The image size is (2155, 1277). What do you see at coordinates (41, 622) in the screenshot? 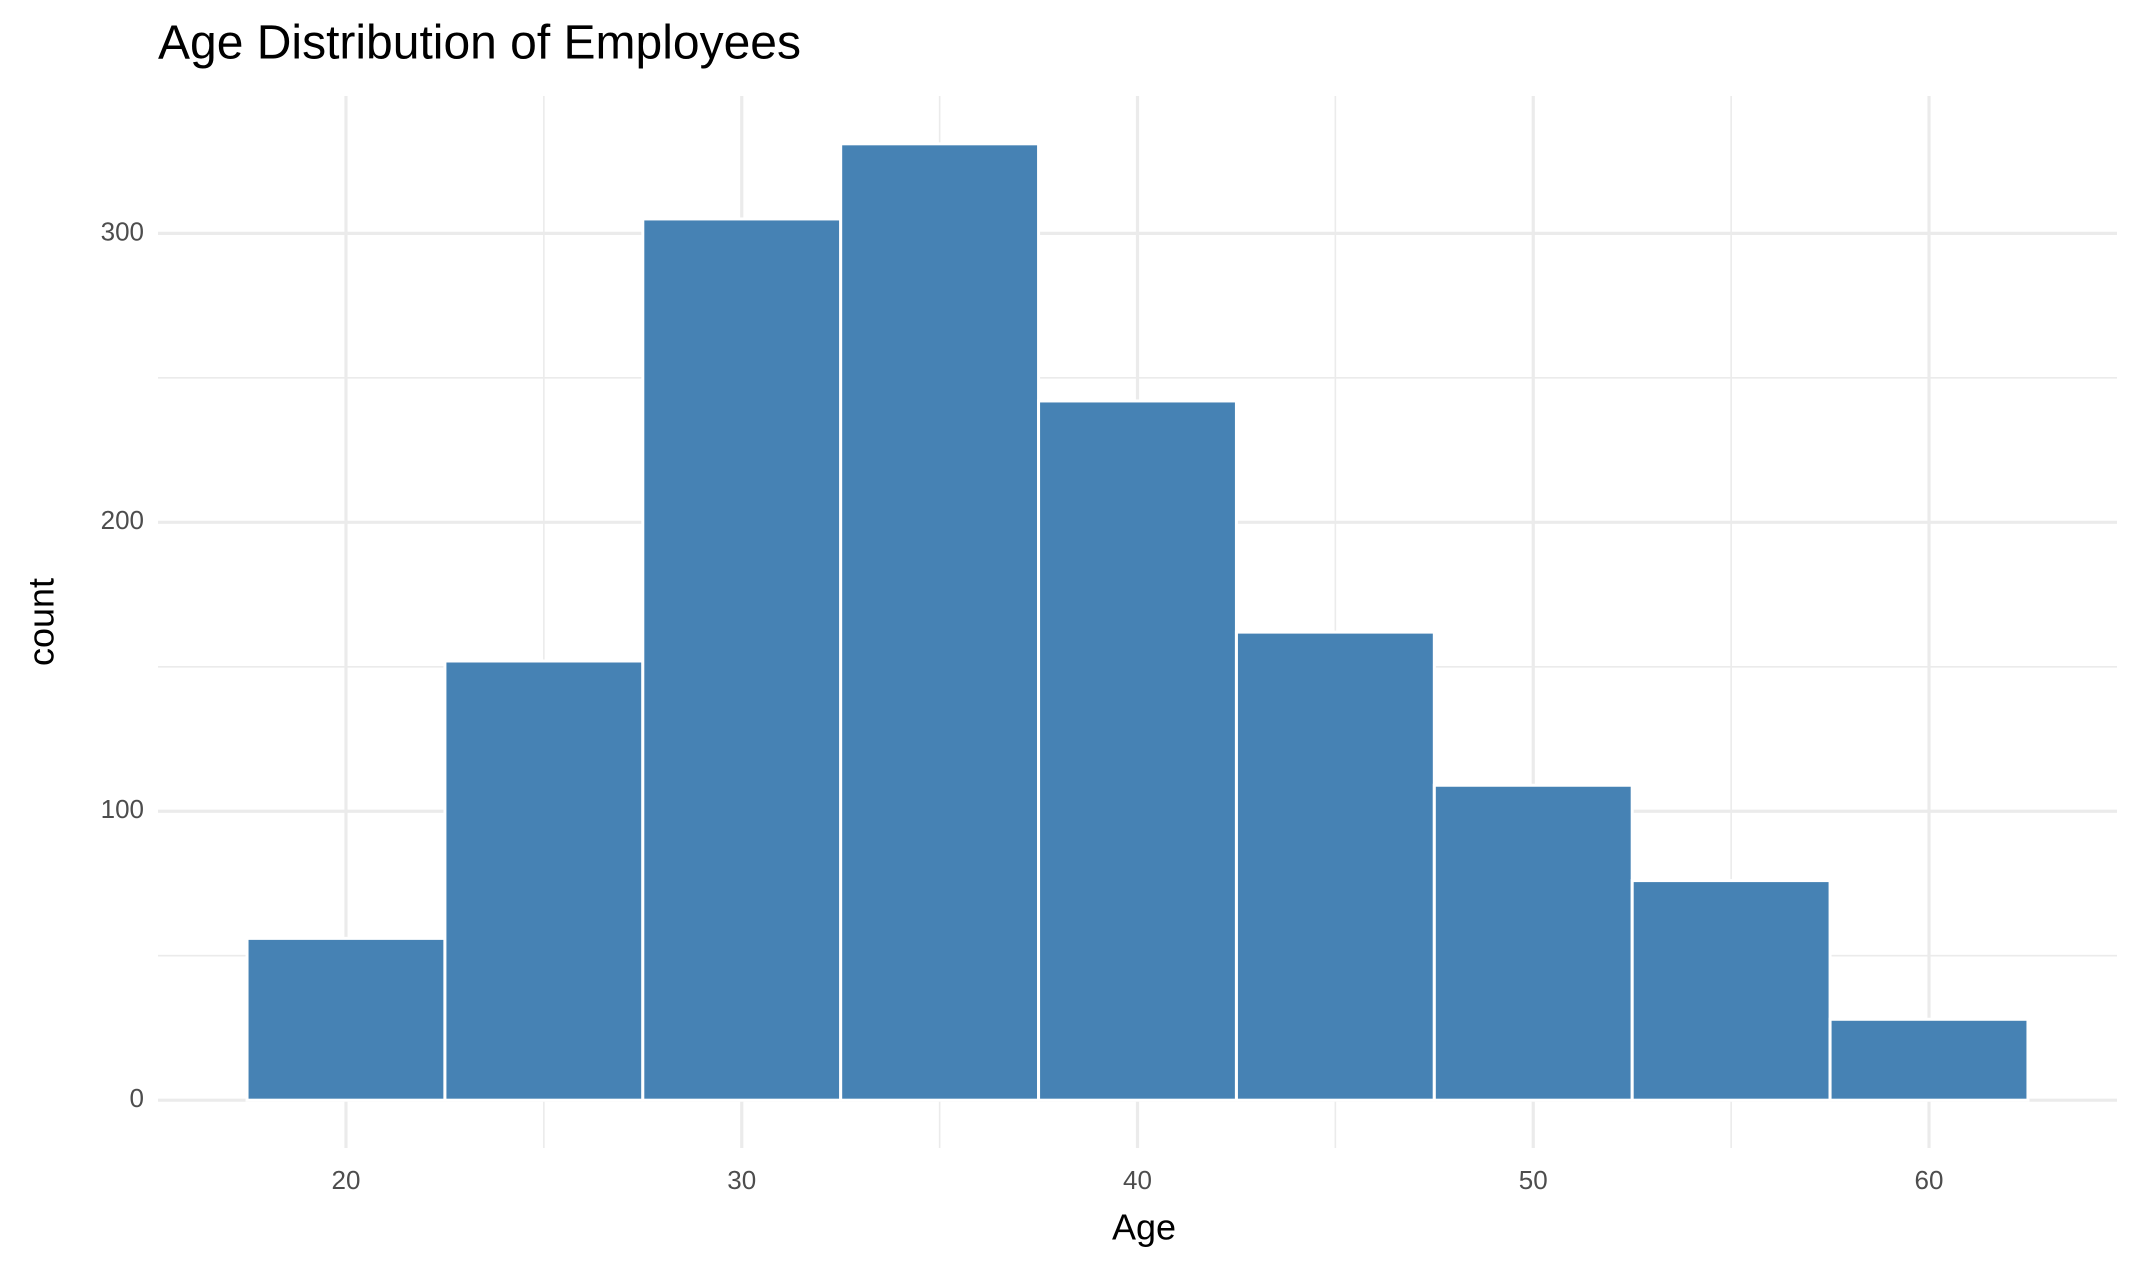
I see `y-axis-title: count` at bounding box center [41, 622].